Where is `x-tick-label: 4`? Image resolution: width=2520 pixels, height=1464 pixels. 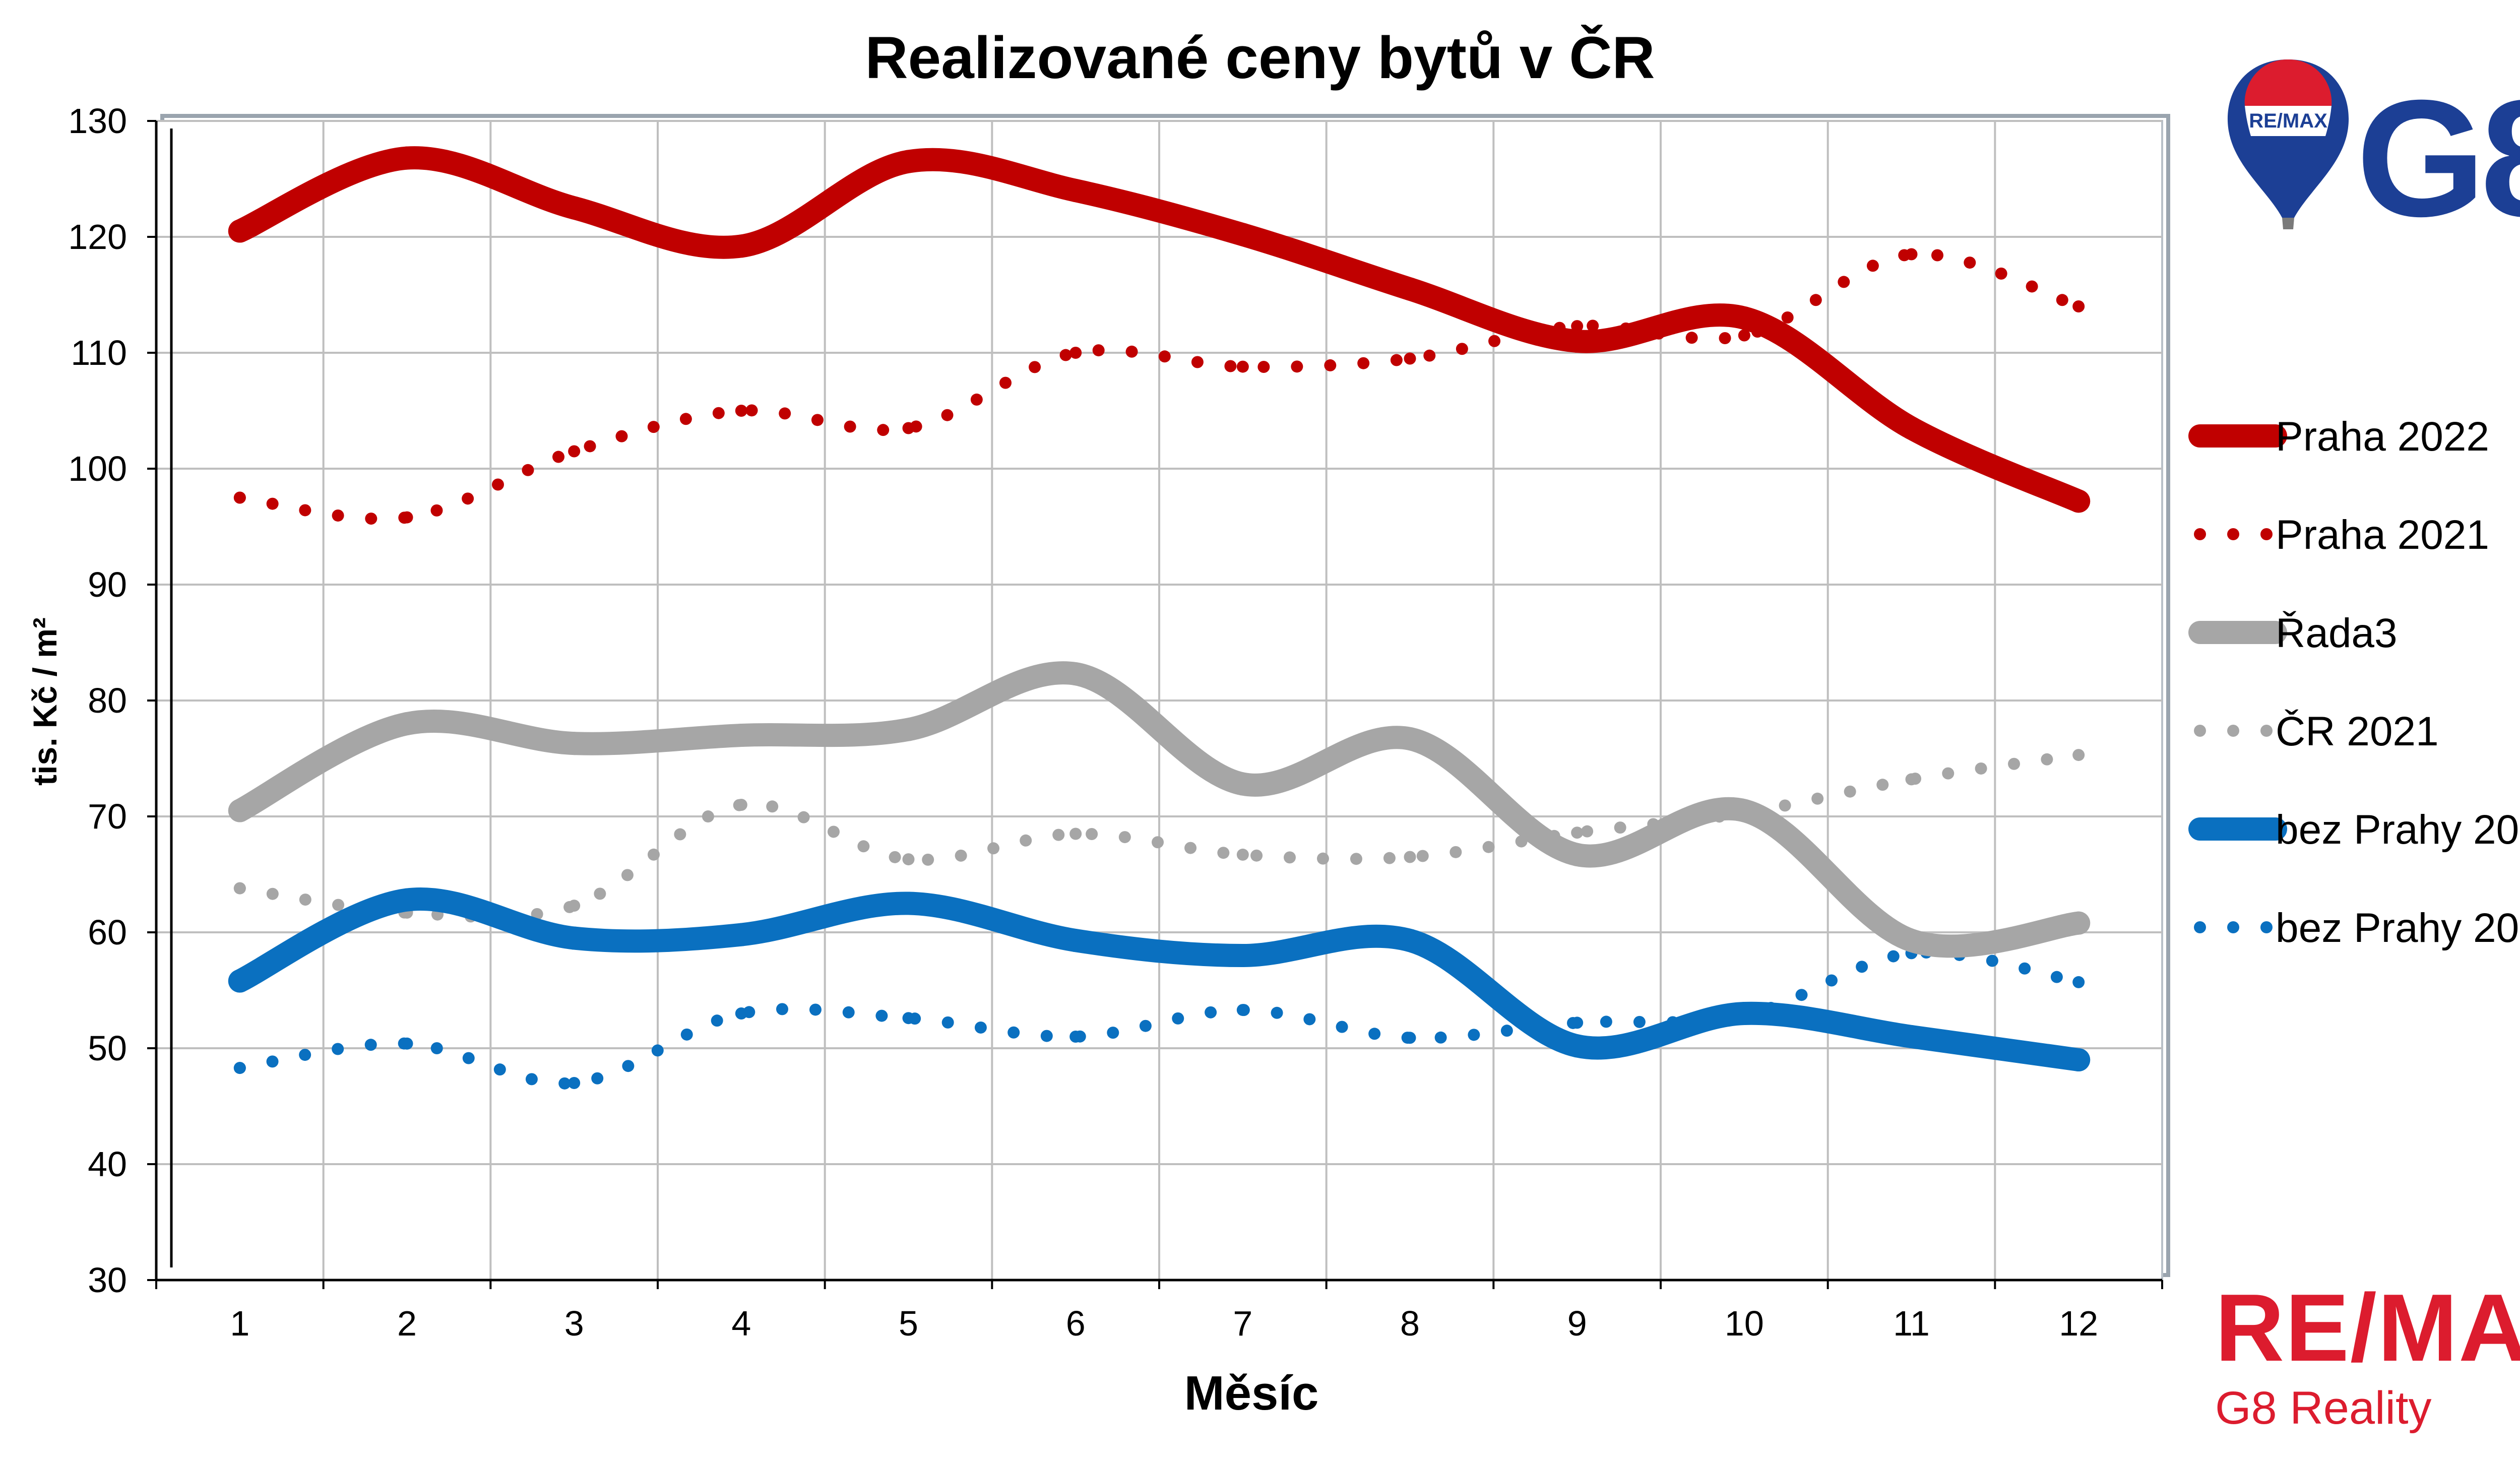 x-tick-label: 4 is located at coordinates (741, 1323).